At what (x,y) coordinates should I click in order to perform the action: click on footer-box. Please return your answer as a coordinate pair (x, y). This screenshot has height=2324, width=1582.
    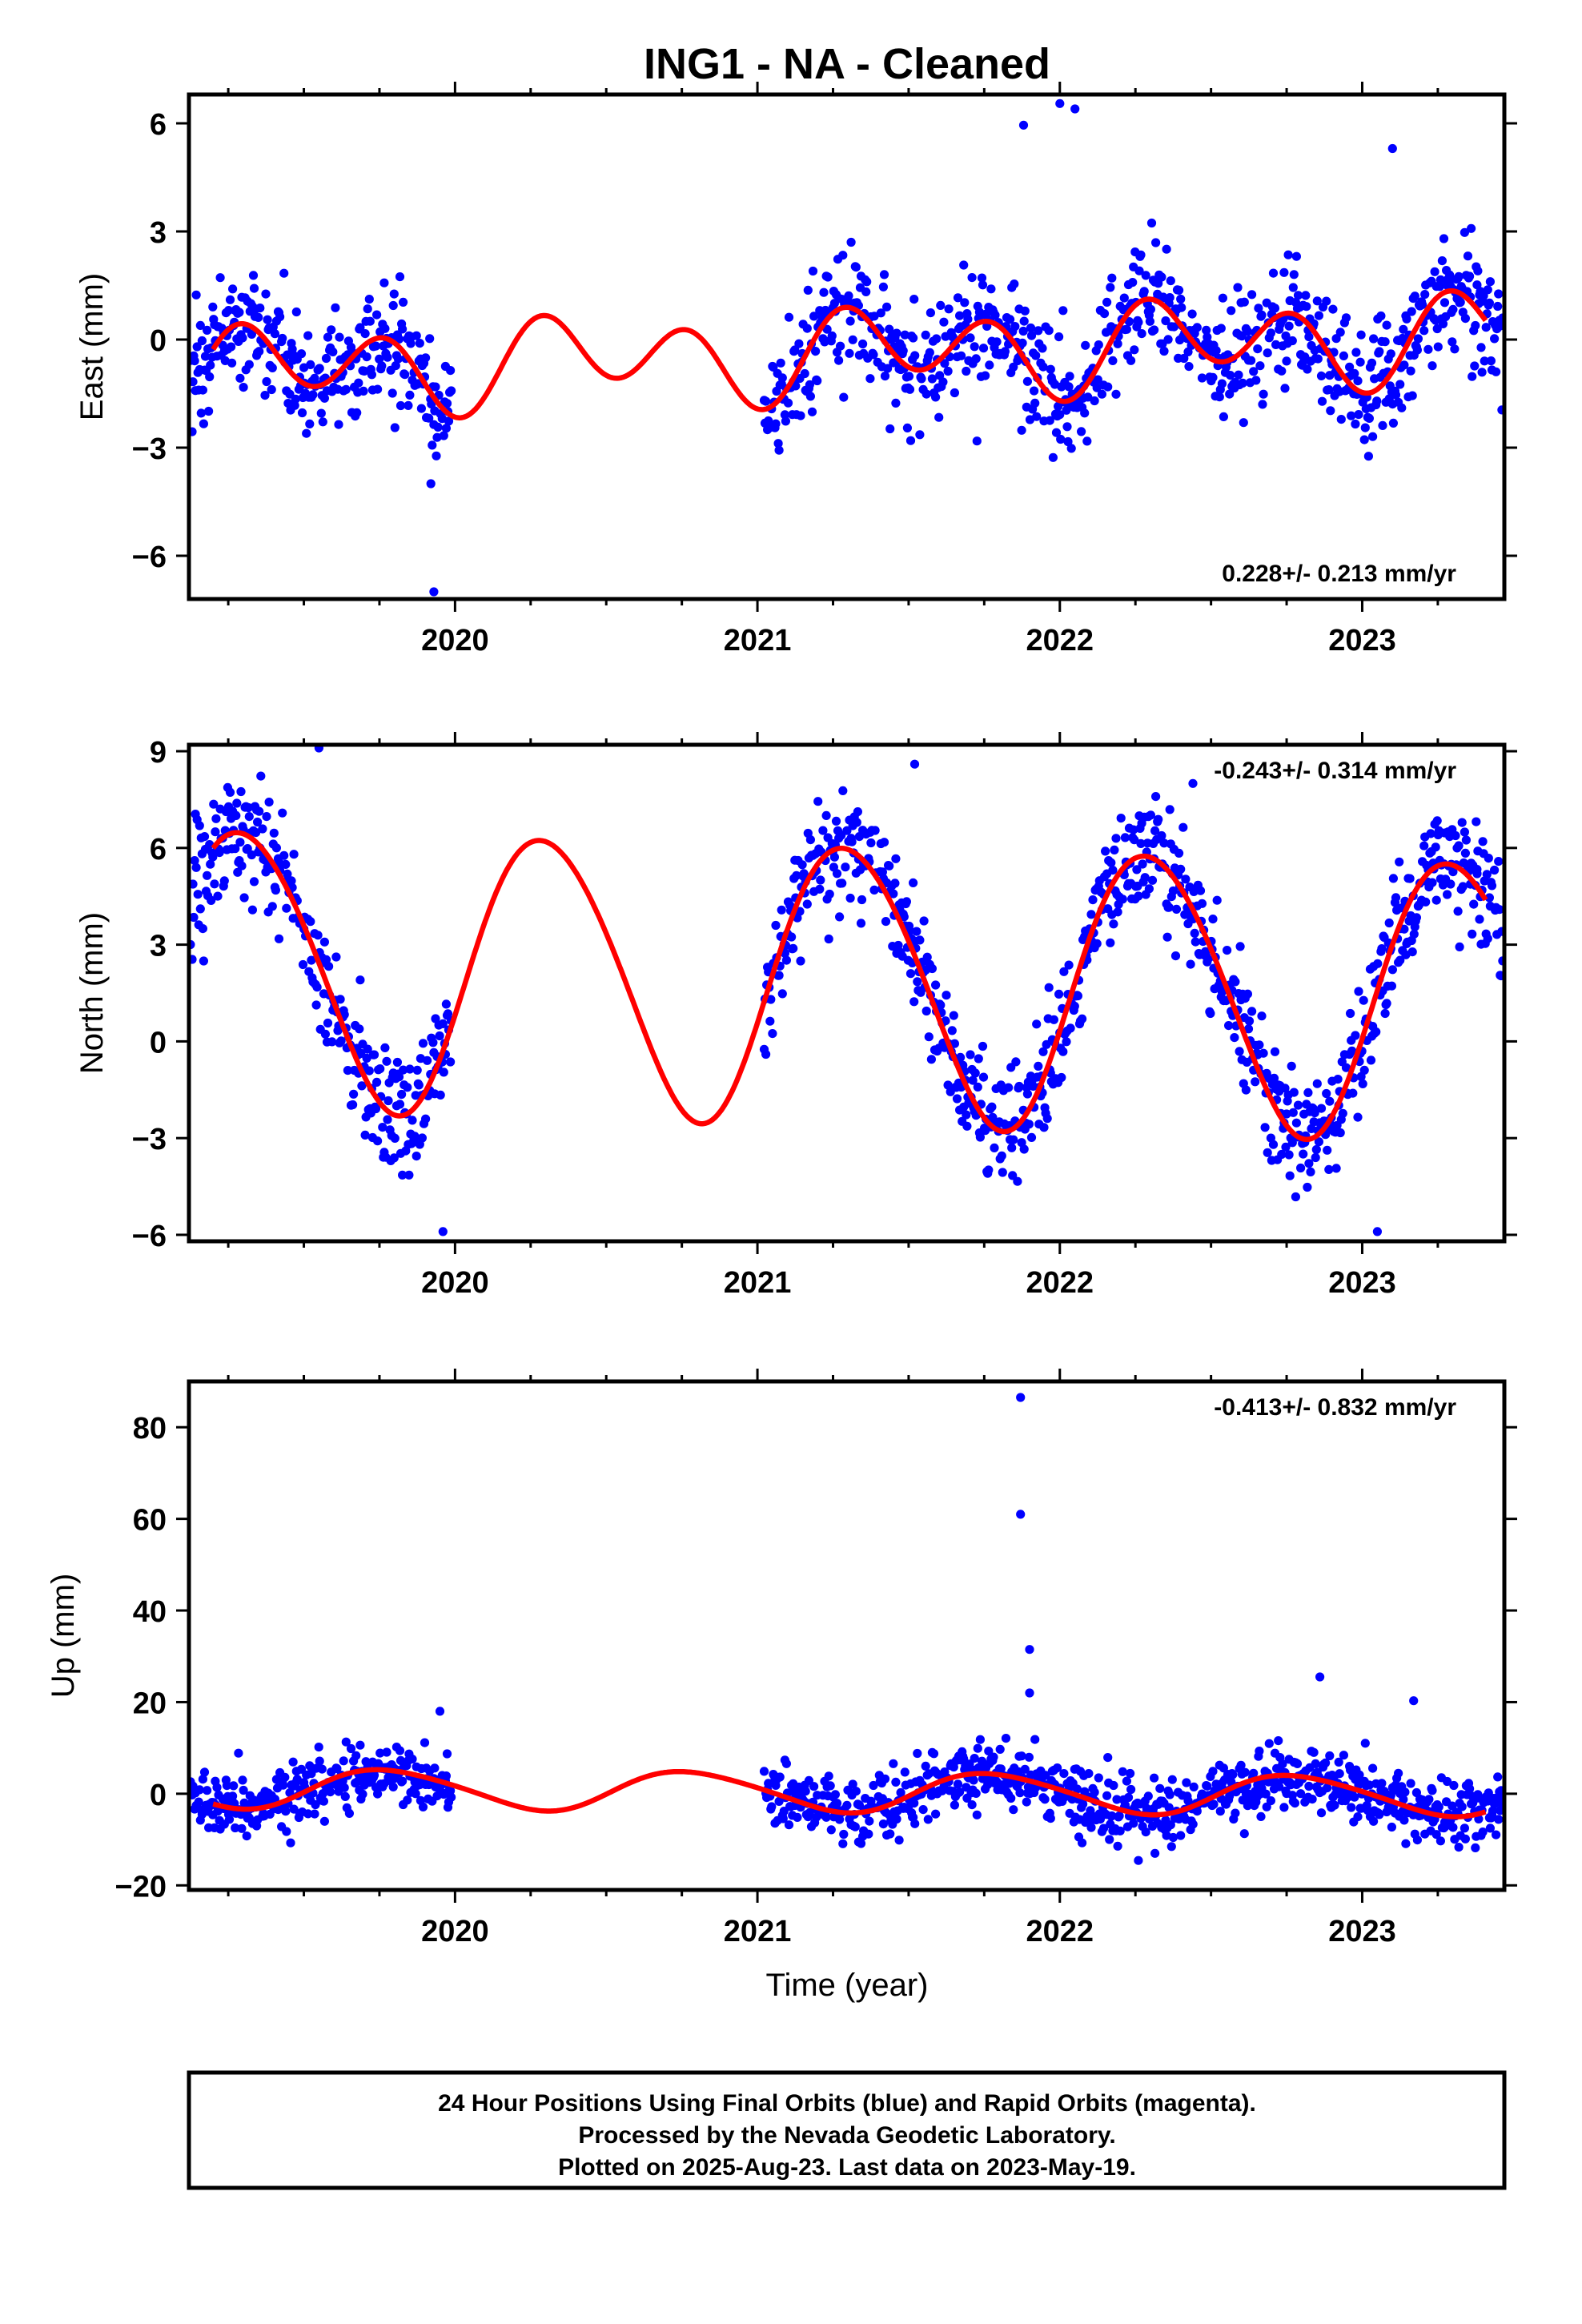
    Looking at the image, I should click on (847, 2130).